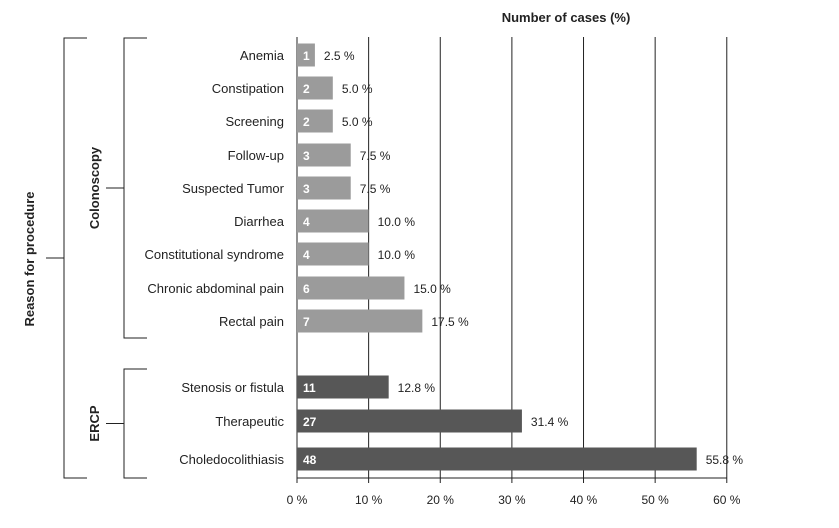  What do you see at coordinates (249, 421) in the screenshot?
I see `category-label: Therapeutic` at bounding box center [249, 421].